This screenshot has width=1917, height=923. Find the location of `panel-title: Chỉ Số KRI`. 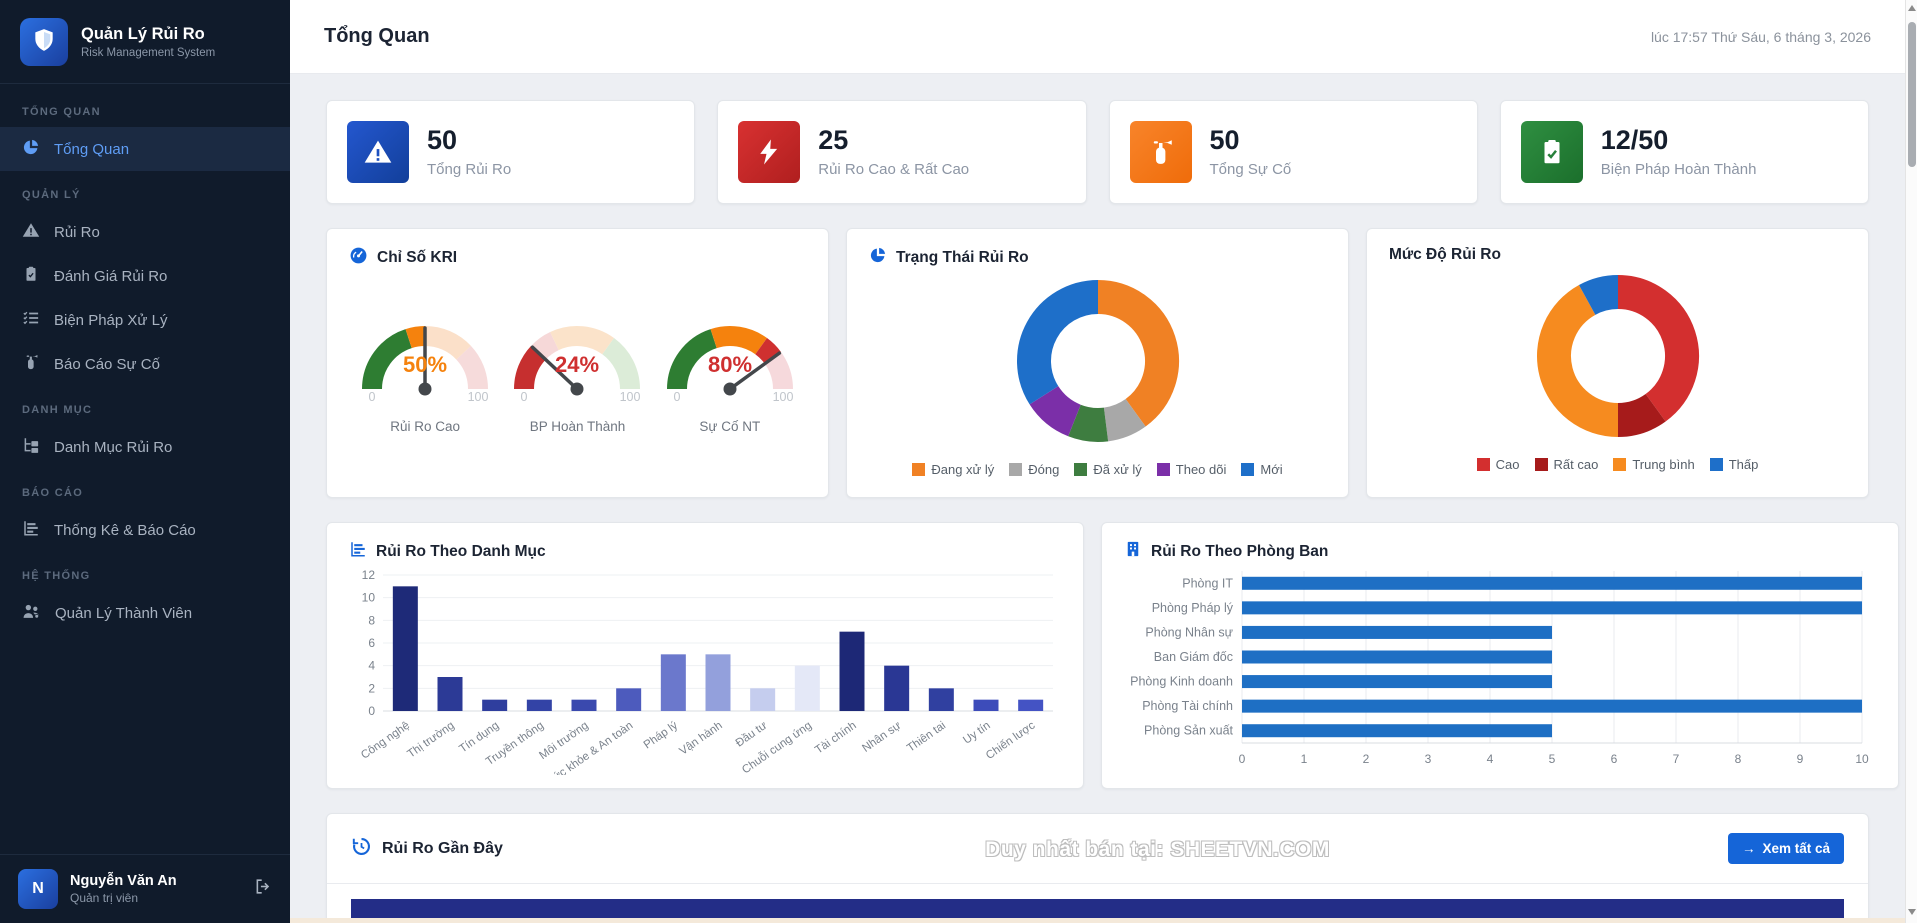

panel-title: Chỉ Số KRI is located at coordinates (417, 257).